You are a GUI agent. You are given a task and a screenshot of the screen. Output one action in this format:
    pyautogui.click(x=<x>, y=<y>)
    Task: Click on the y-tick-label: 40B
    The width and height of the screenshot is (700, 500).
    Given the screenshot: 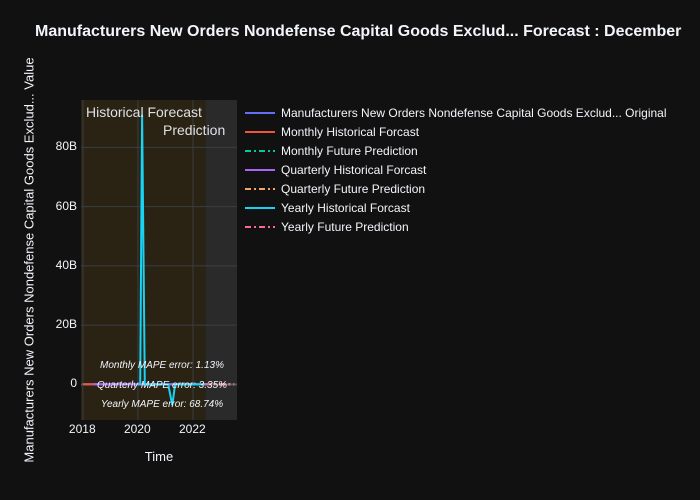 What is the action you would take?
    pyautogui.click(x=66, y=264)
    